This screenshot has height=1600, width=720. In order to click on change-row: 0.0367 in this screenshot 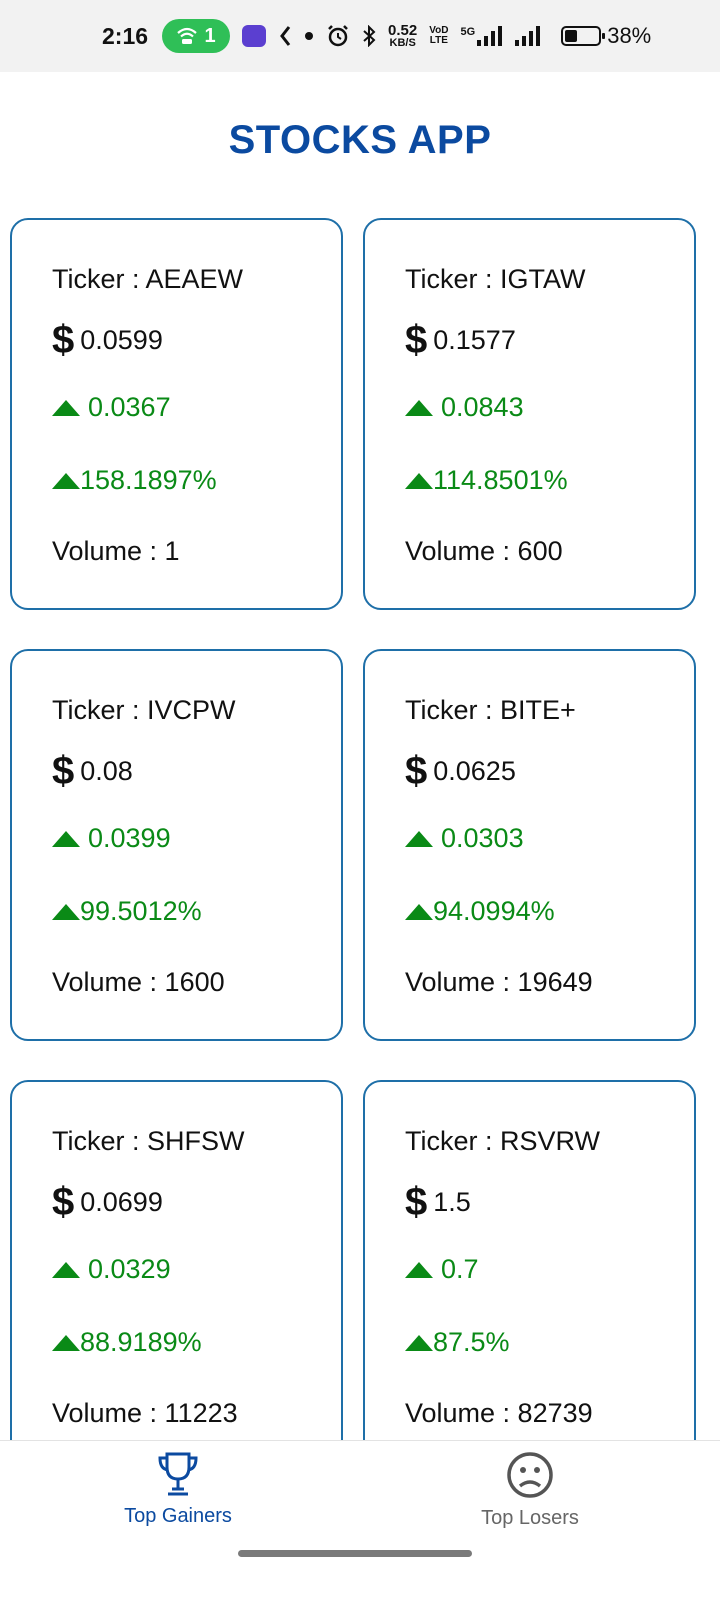, I will do `click(111, 407)`.